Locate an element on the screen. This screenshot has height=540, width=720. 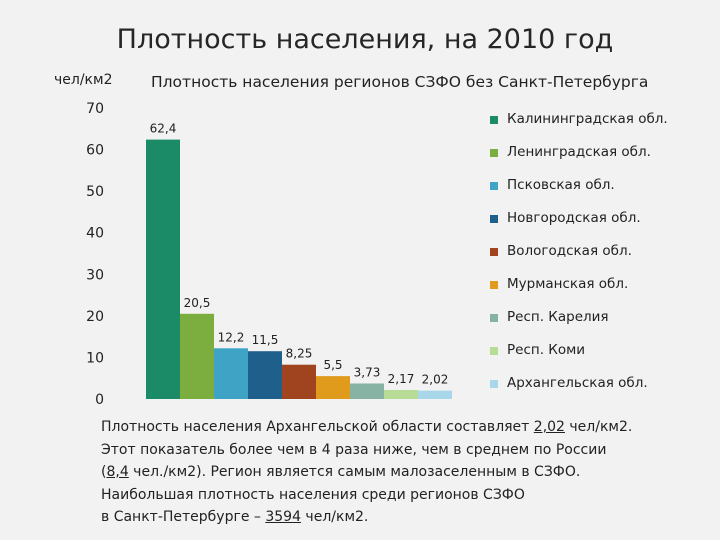
data-label: 2,17 is located at coordinates (401, 379).